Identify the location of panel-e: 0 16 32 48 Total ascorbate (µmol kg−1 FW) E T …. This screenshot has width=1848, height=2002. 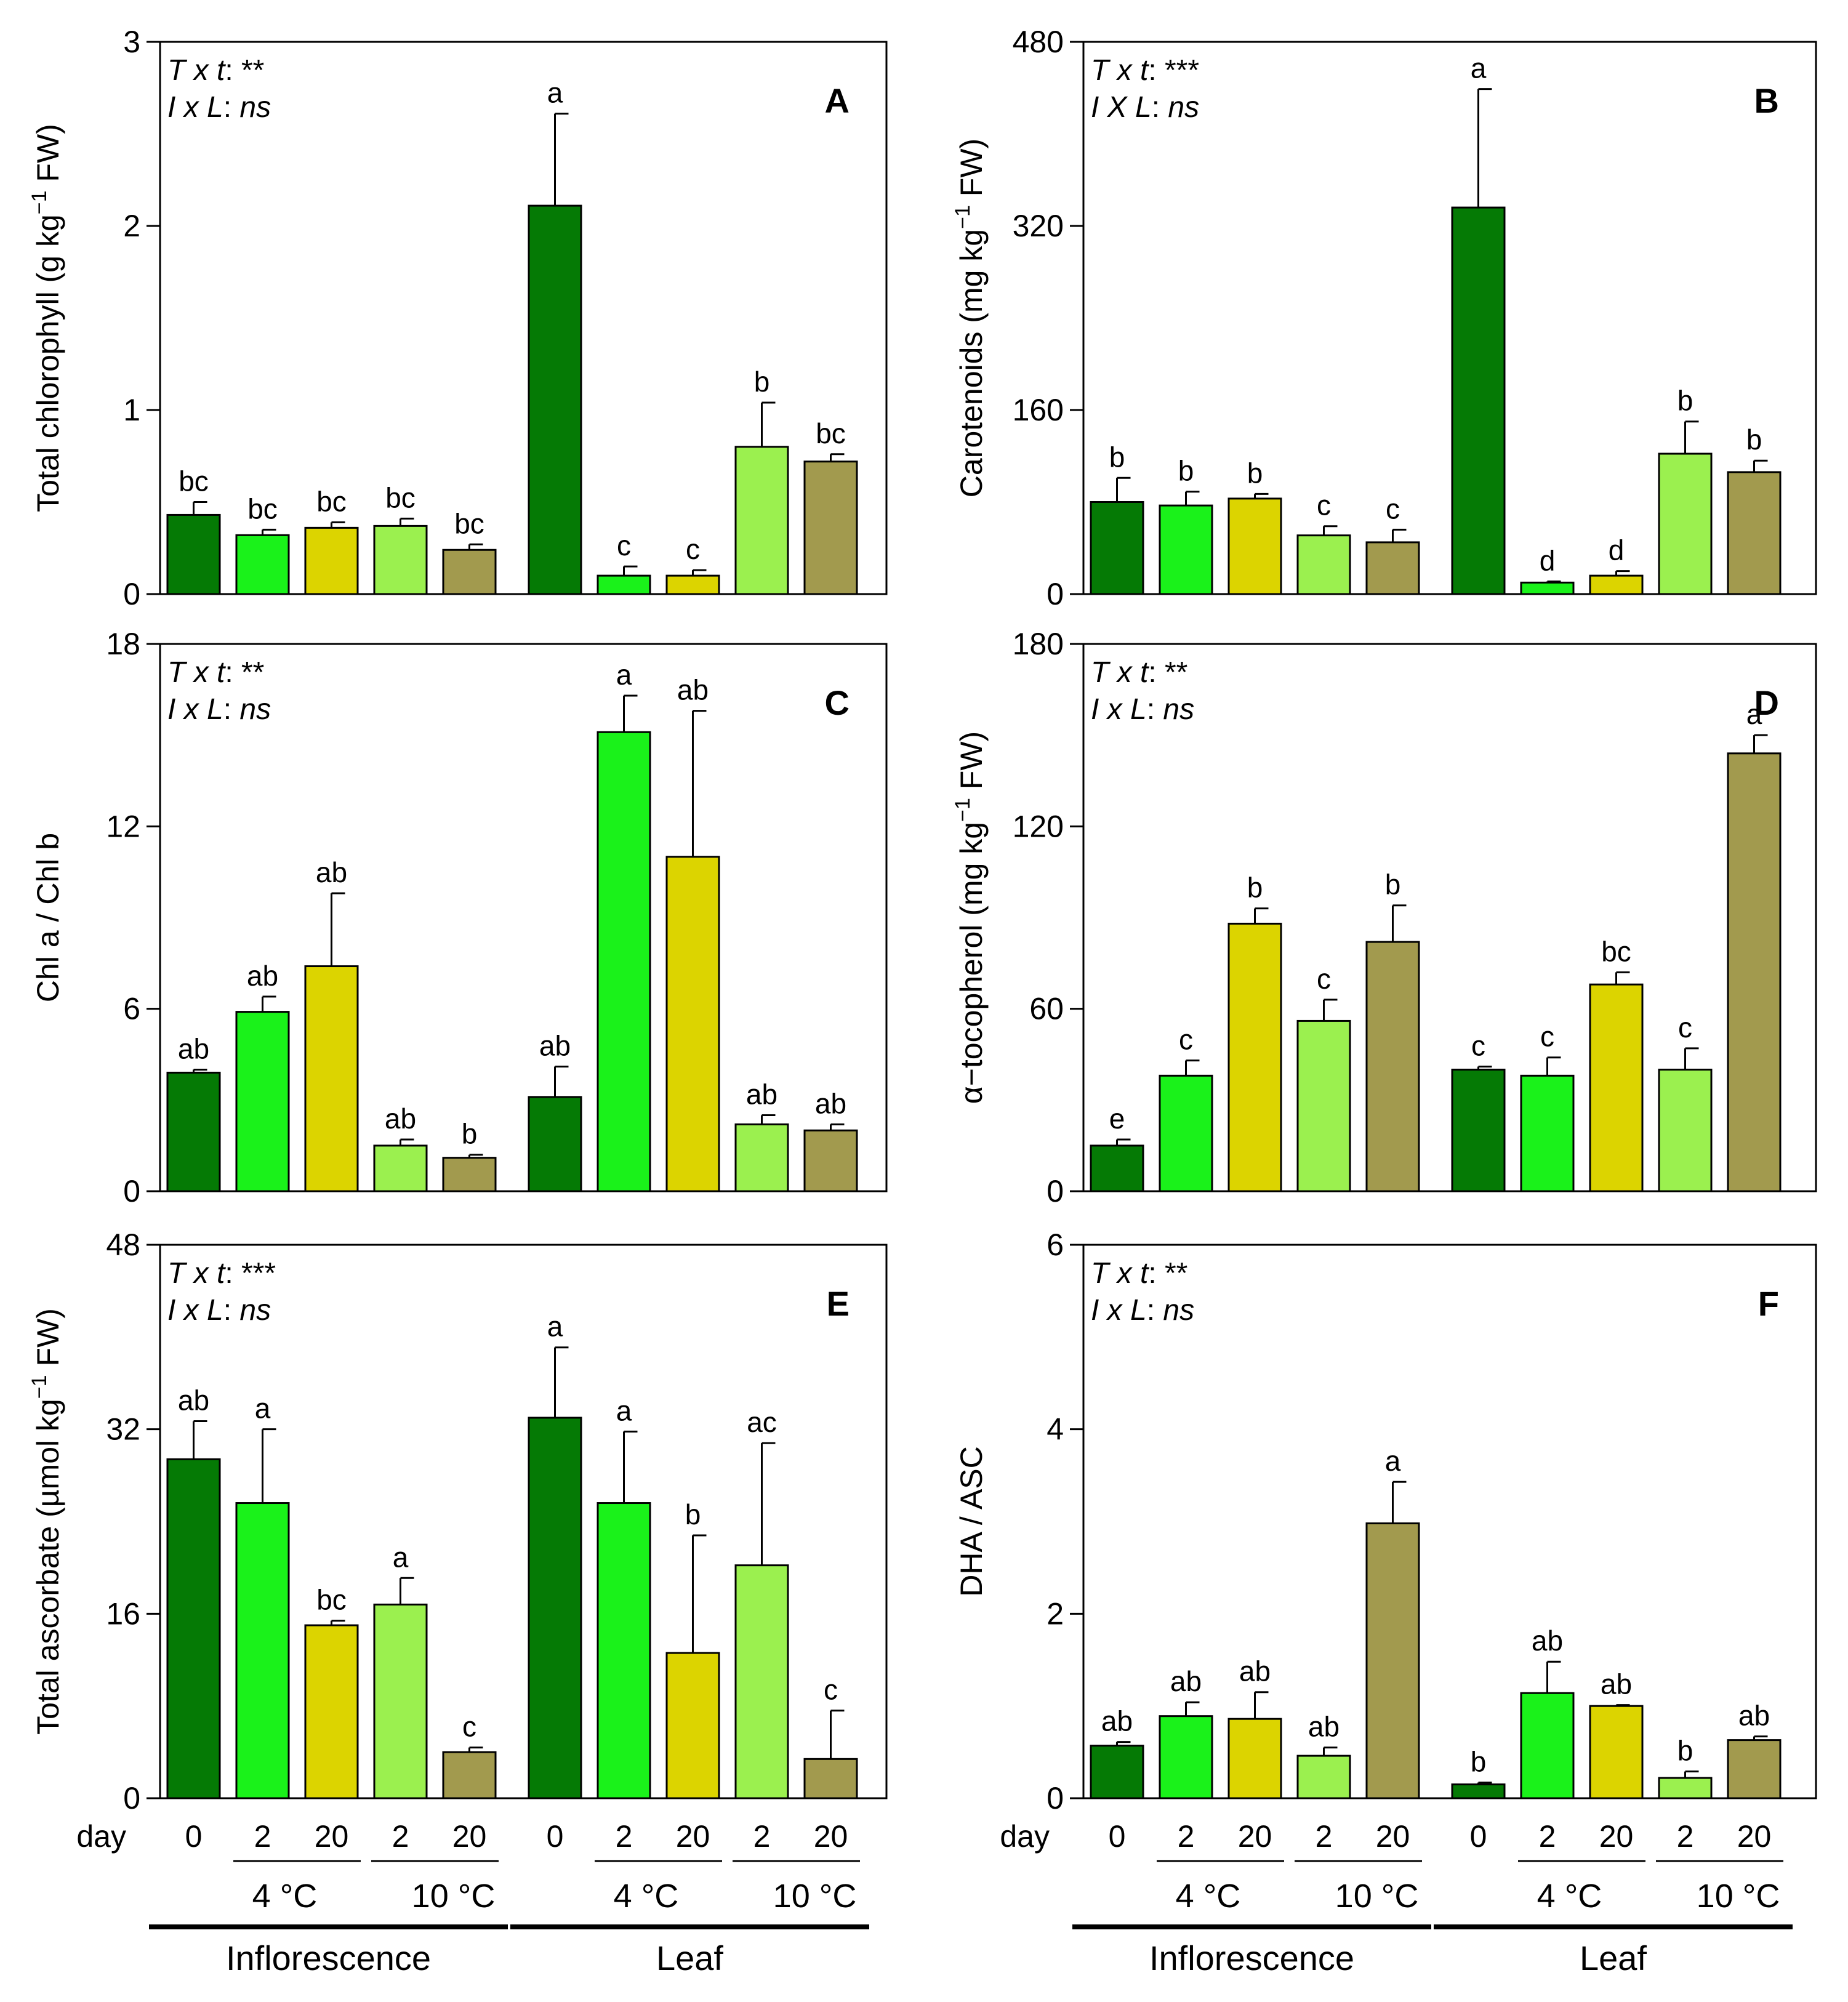
(458, 1521).